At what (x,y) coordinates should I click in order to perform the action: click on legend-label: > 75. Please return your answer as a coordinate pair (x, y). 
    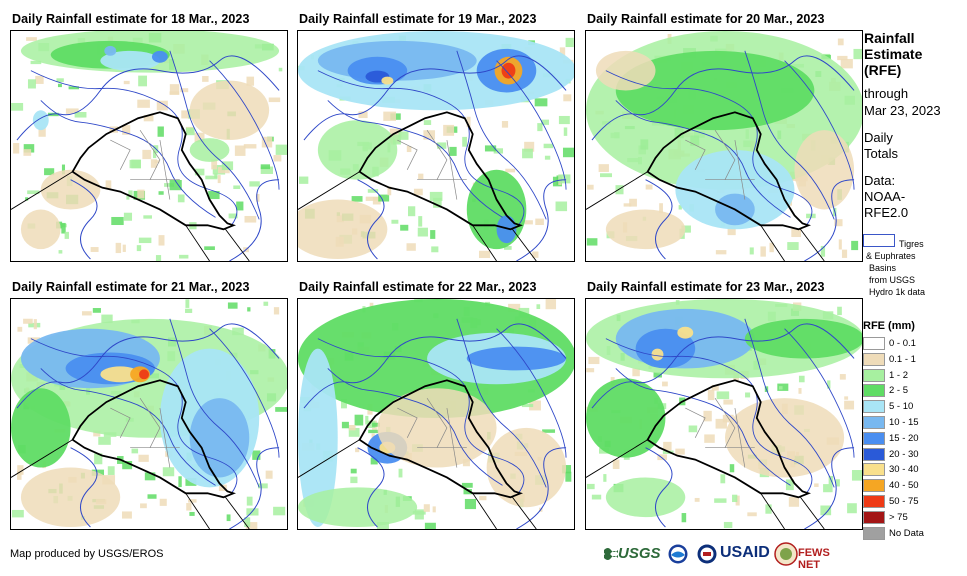
    Looking at the image, I should click on (898, 517).